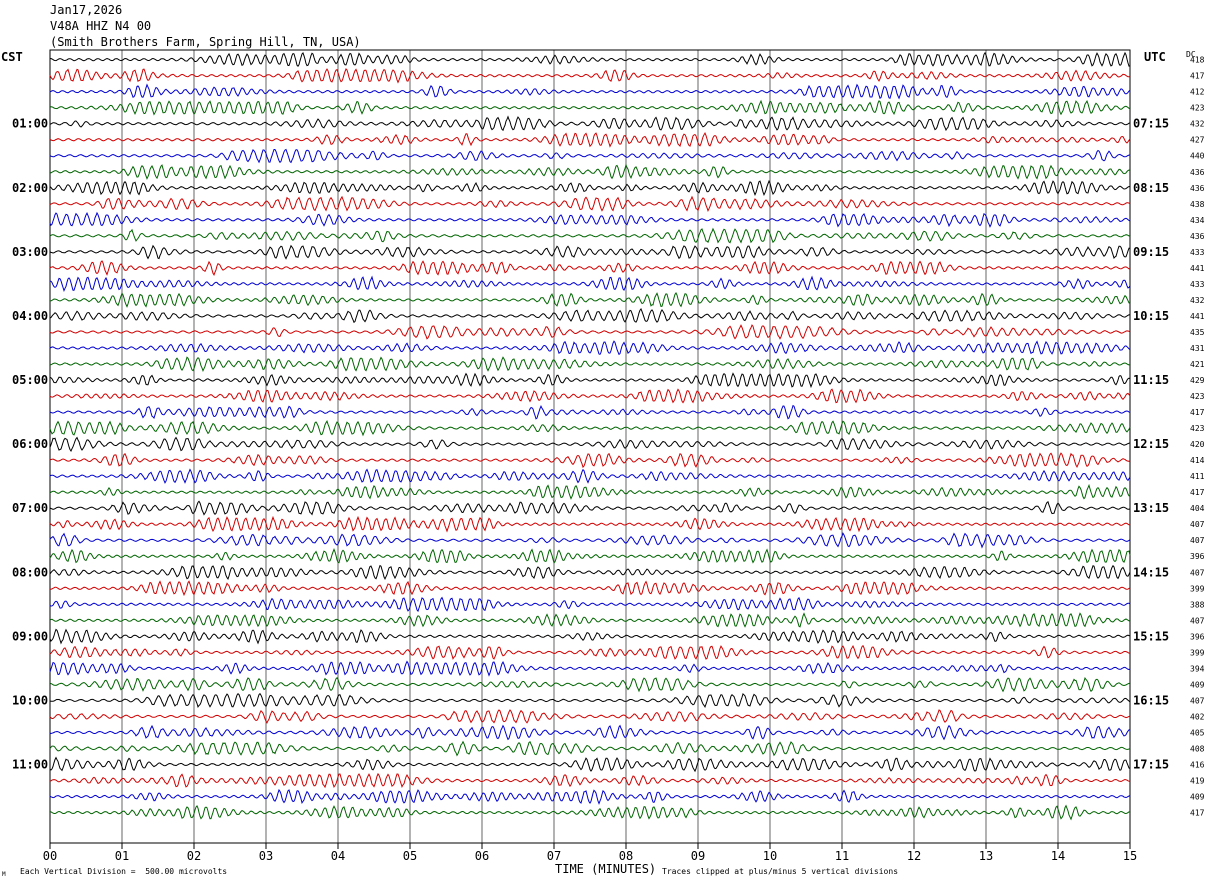  What do you see at coordinates (1197, 781) in the screenshot?
I see `dc-value-label: 419` at bounding box center [1197, 781].